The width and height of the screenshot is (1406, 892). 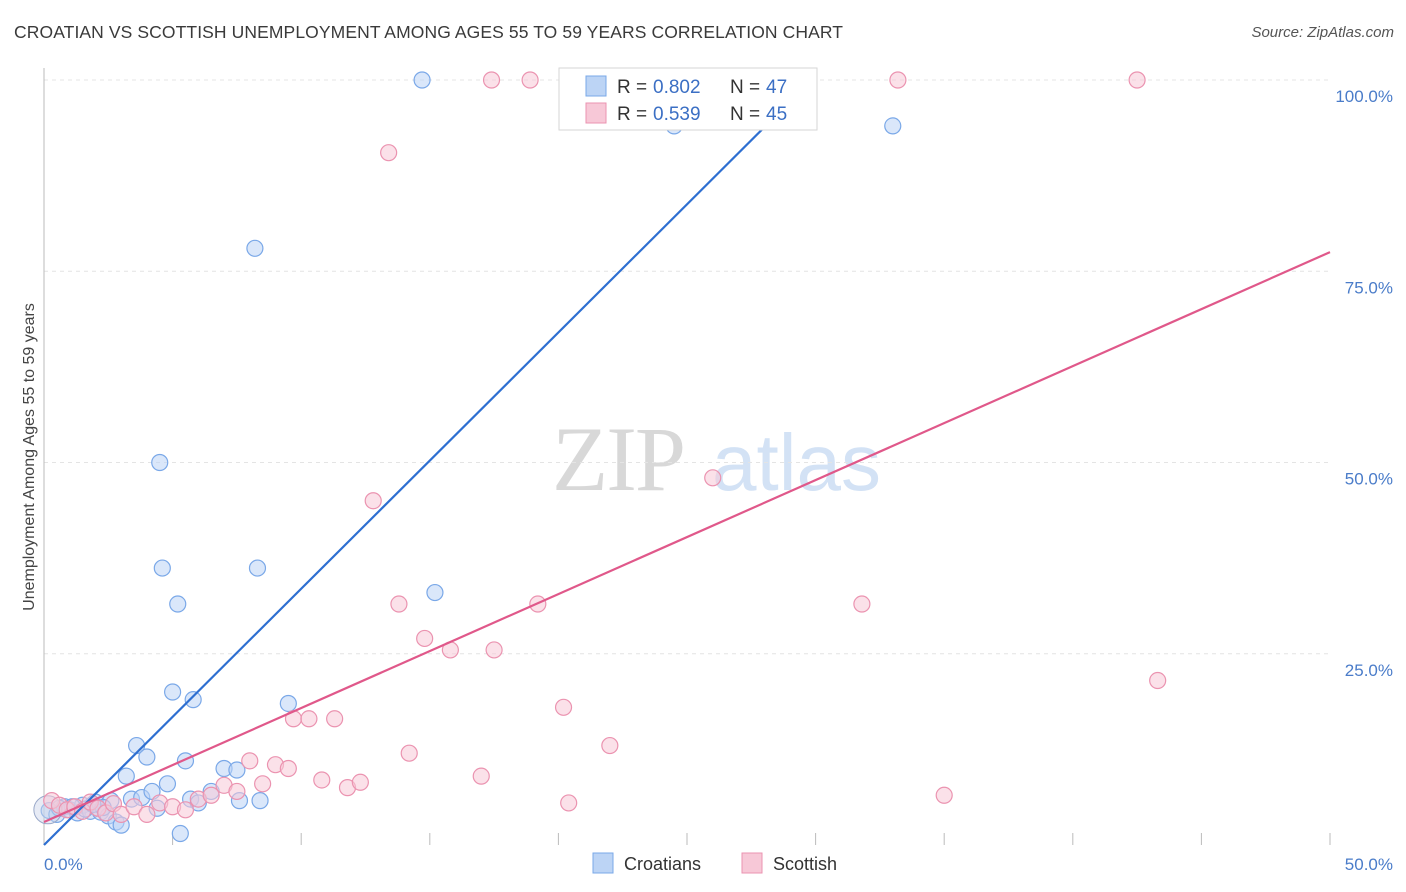 What do you see at coordinates (1364, 96) in the screenshot?
I see `y-tick-label-100: 100.0%` at bounding box center [1364, 96].